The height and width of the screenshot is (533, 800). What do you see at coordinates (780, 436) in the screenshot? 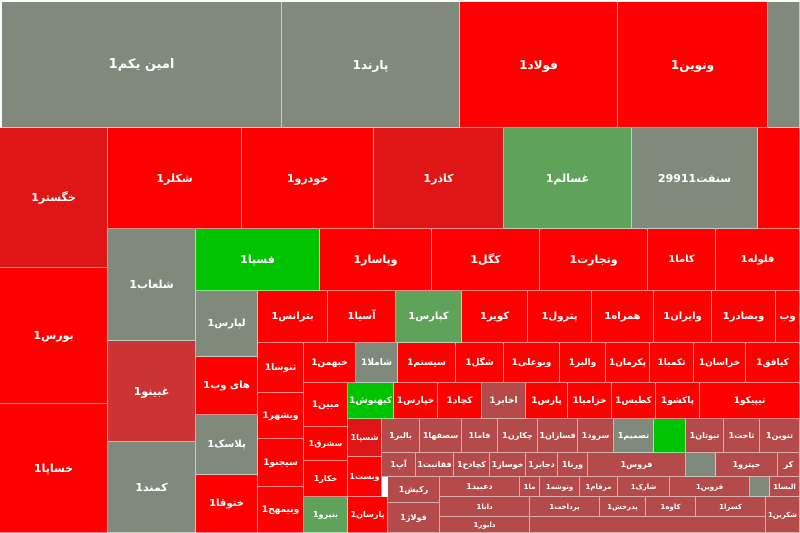
I see `tile-tanvin: تنوین1` at bounding box center [780, 436].